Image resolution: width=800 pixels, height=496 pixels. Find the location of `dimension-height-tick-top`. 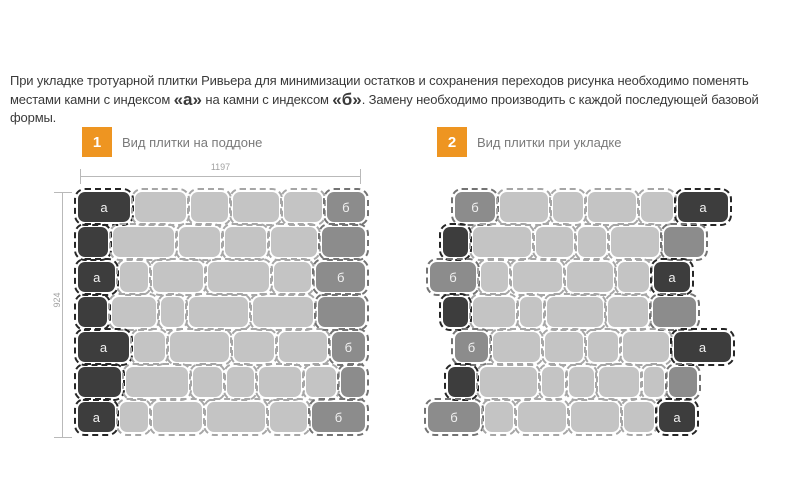

dimension-height-tick-top is located at coordinates (63, 192).